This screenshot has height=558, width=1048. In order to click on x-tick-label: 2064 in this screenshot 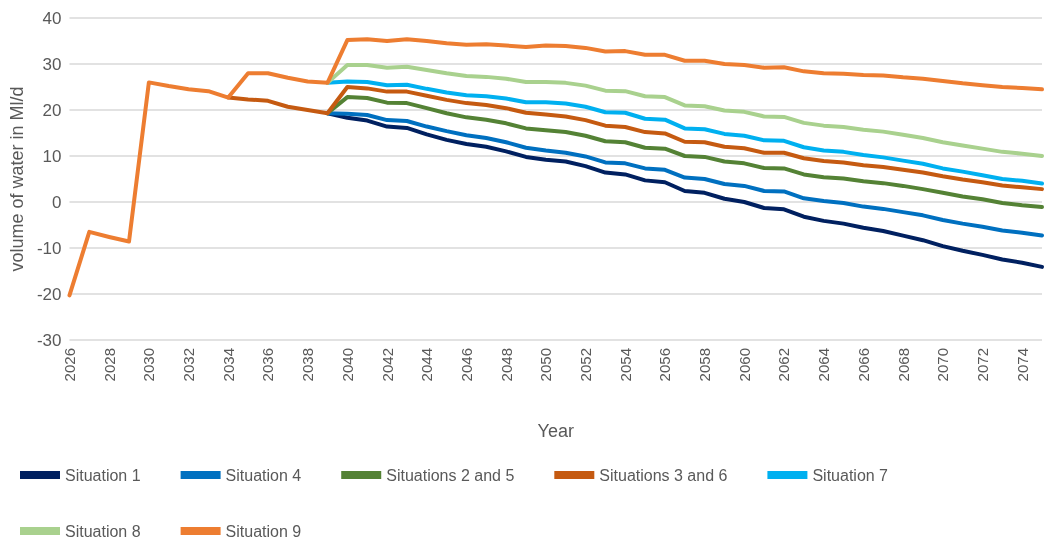, I will do `click(824, 365)`.